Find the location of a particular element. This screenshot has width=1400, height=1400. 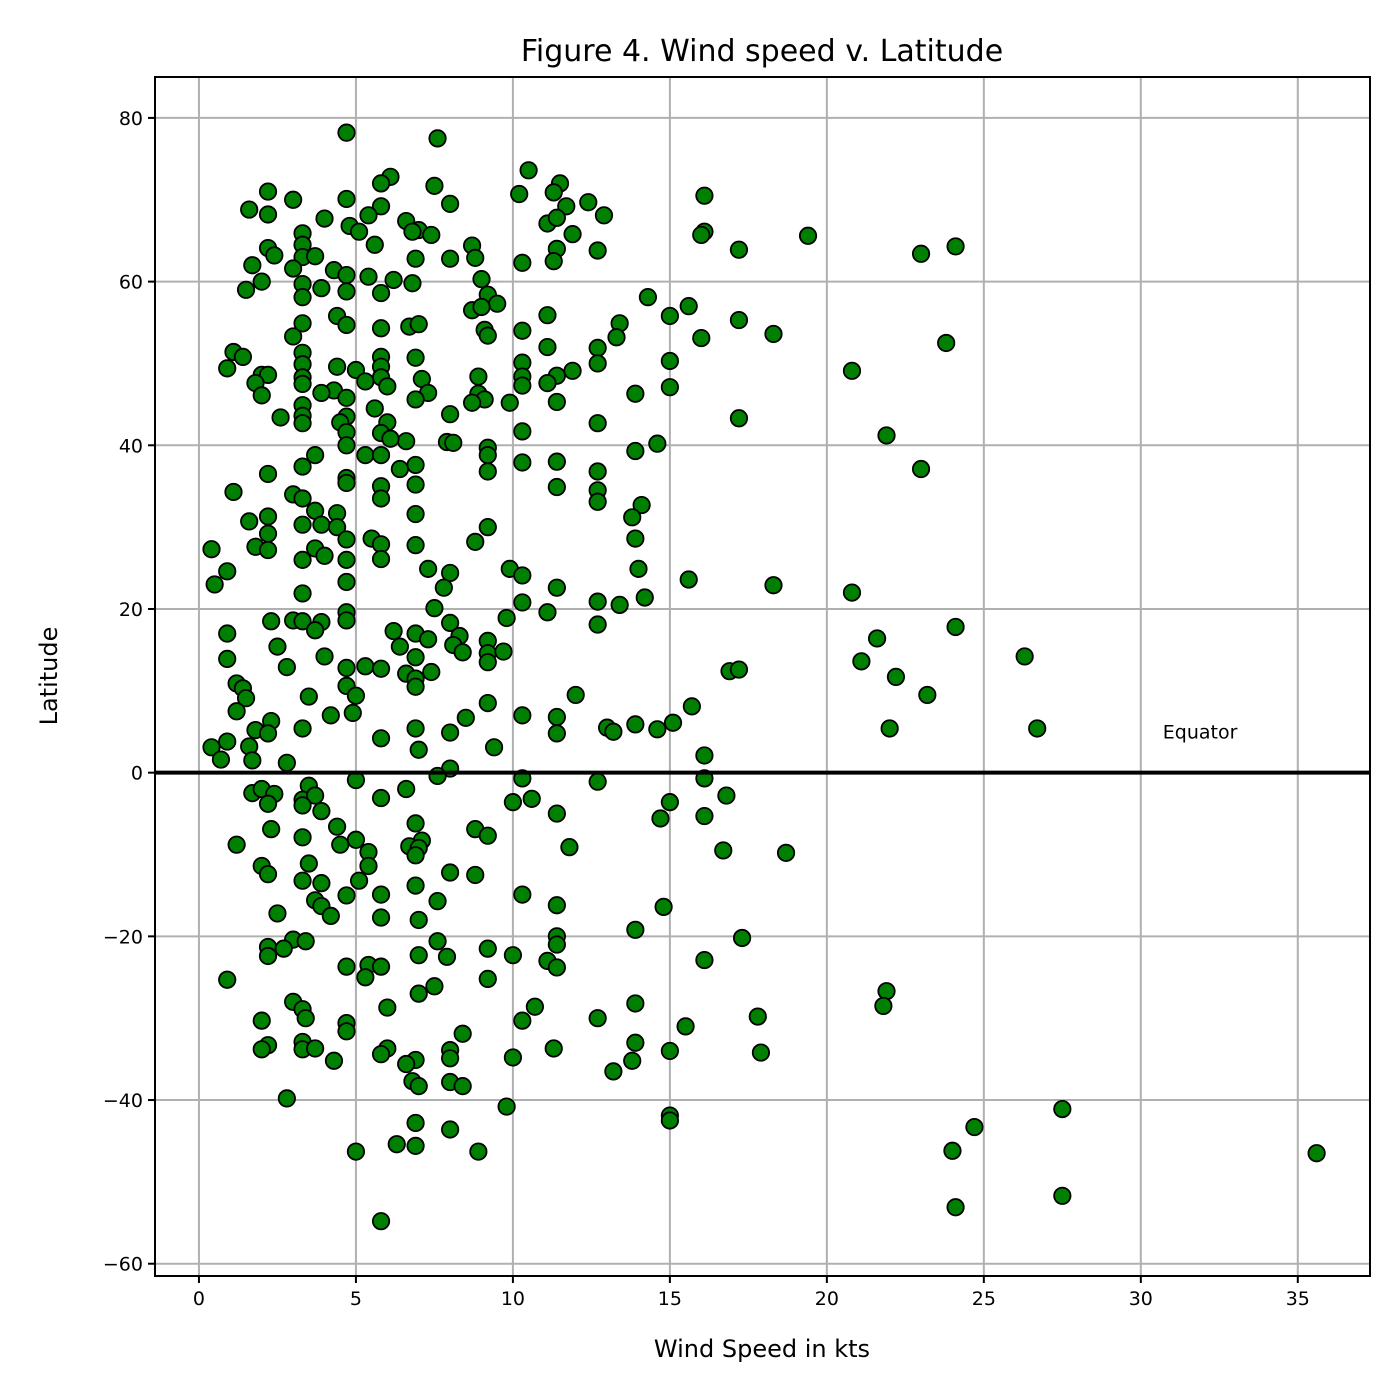

y-axis-ticks: −60 −40 −20 0 20 40 60 80 is located at coordinates (129, 692).